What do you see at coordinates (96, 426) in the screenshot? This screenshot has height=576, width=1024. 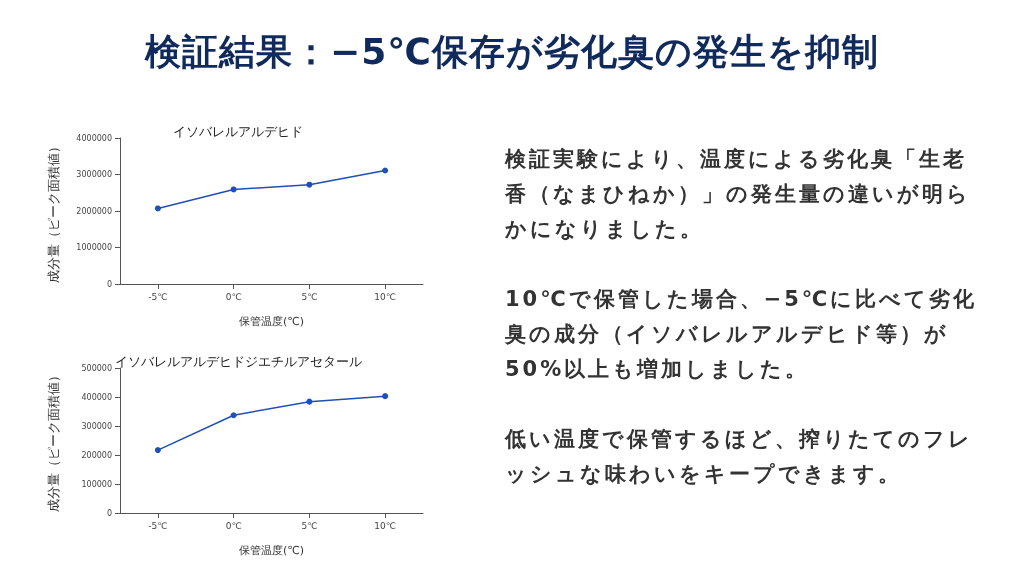 I see `y-tick-label: 300000` at bounding box center [96, 426].